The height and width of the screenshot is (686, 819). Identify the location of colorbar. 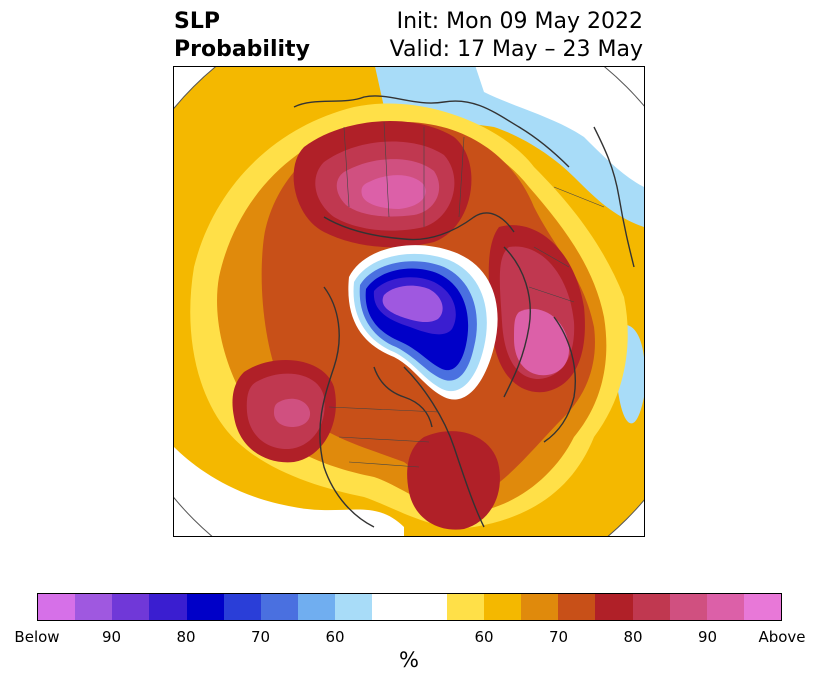
(409, 607).